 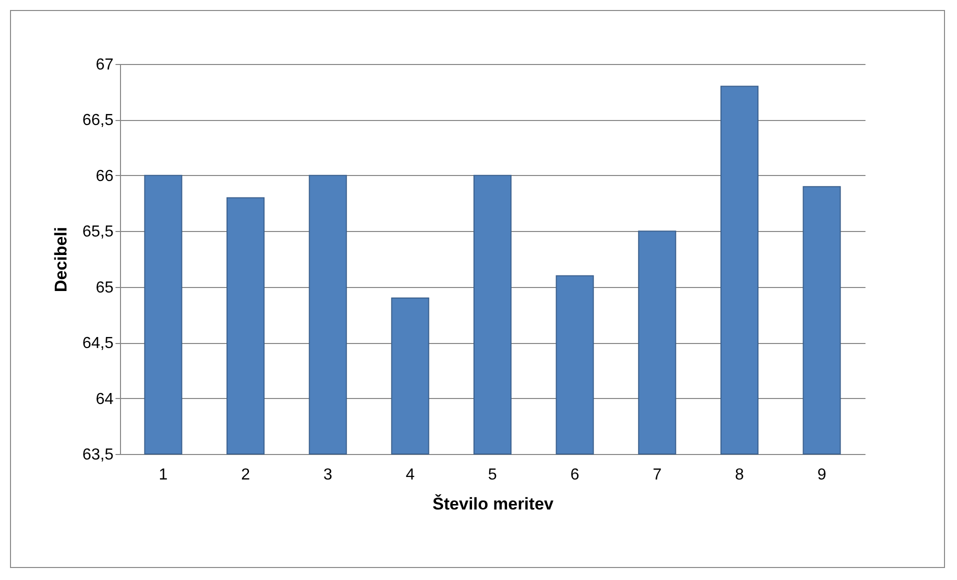 I want to click on y-tick-label: 66,5, so click(x=98, y=121).